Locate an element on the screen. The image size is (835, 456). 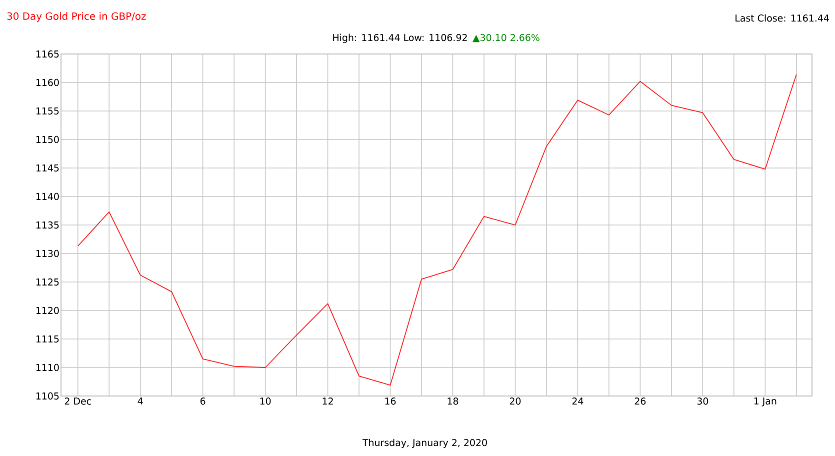
y-tick-label: 1110 is located at coordinates (47, 368).